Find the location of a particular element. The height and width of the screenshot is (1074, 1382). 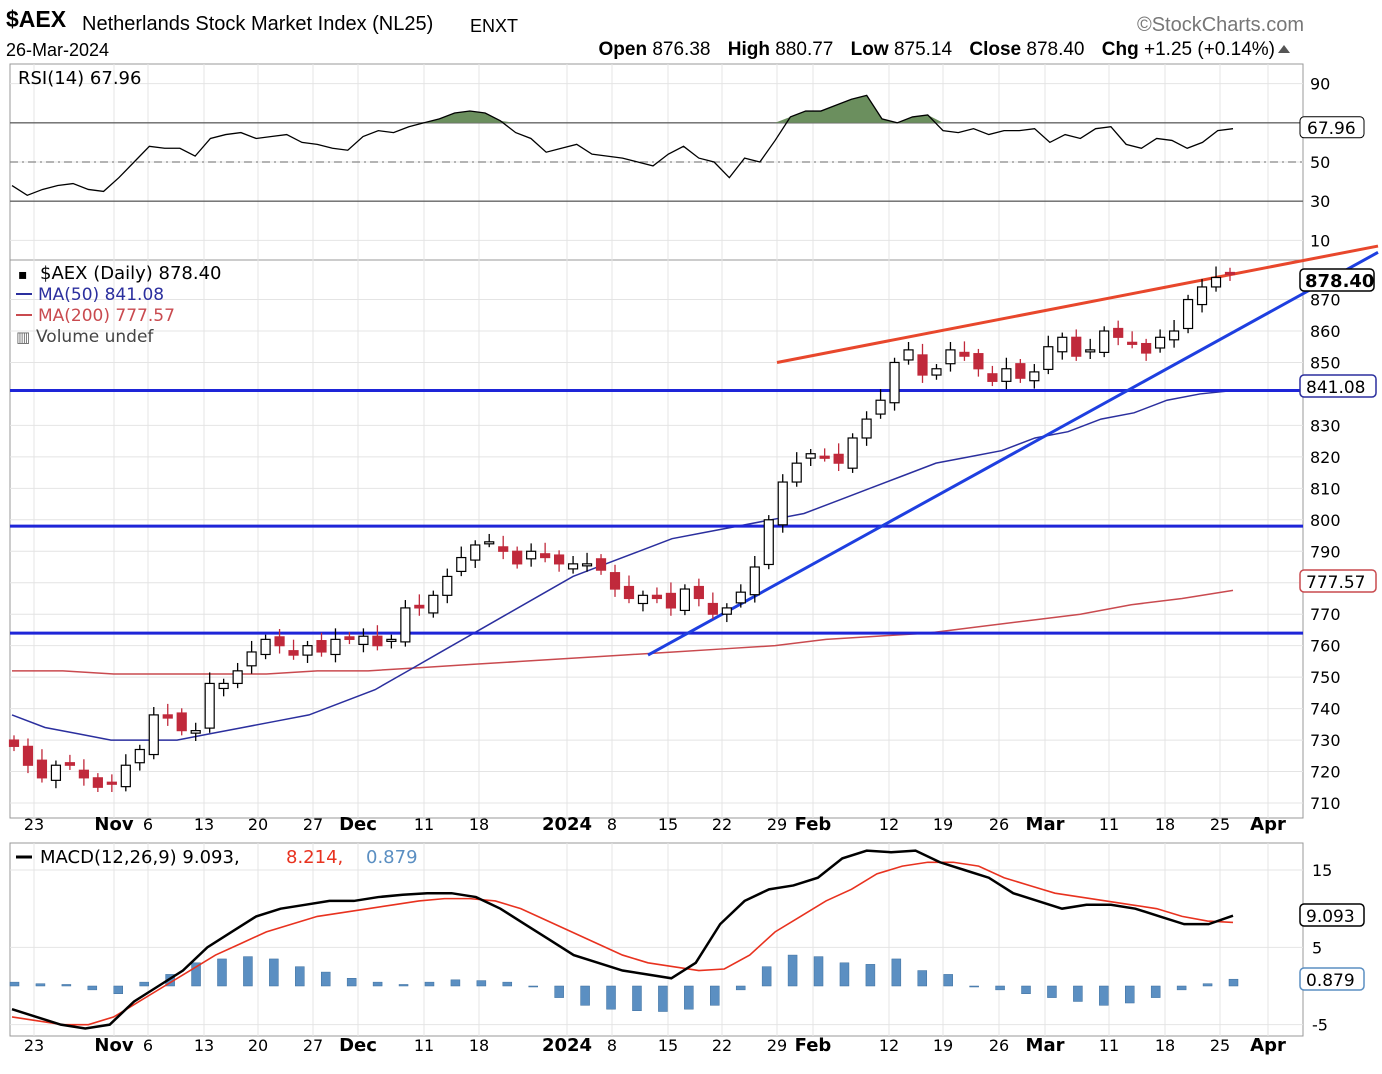

close-label: Close is located at coordinates (995, 49).